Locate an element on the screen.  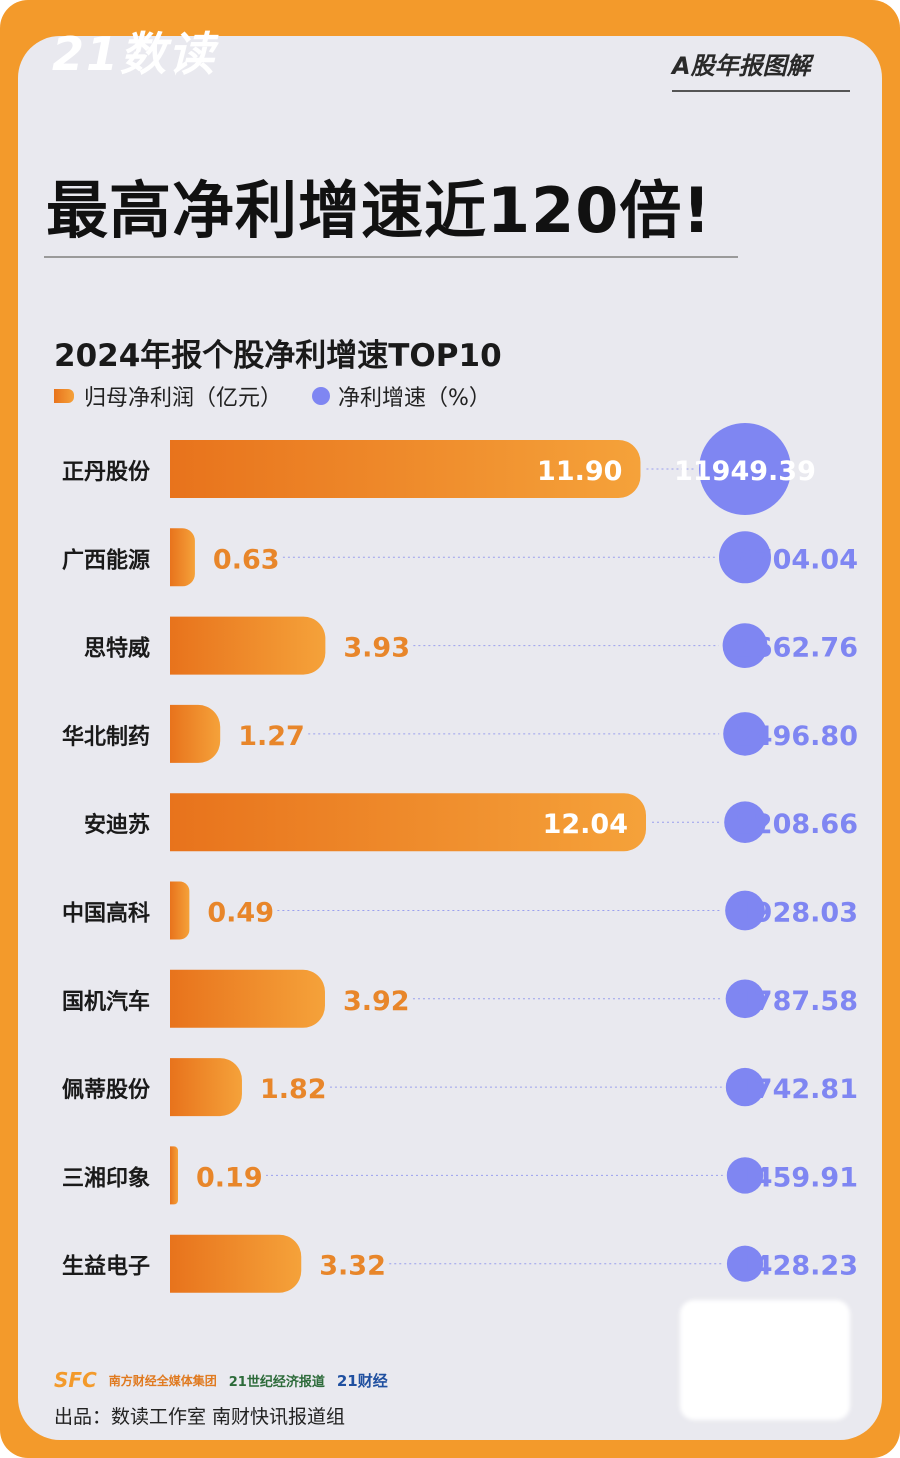
growth-value-label: 2208.66 is located at coordinates (796, 824).